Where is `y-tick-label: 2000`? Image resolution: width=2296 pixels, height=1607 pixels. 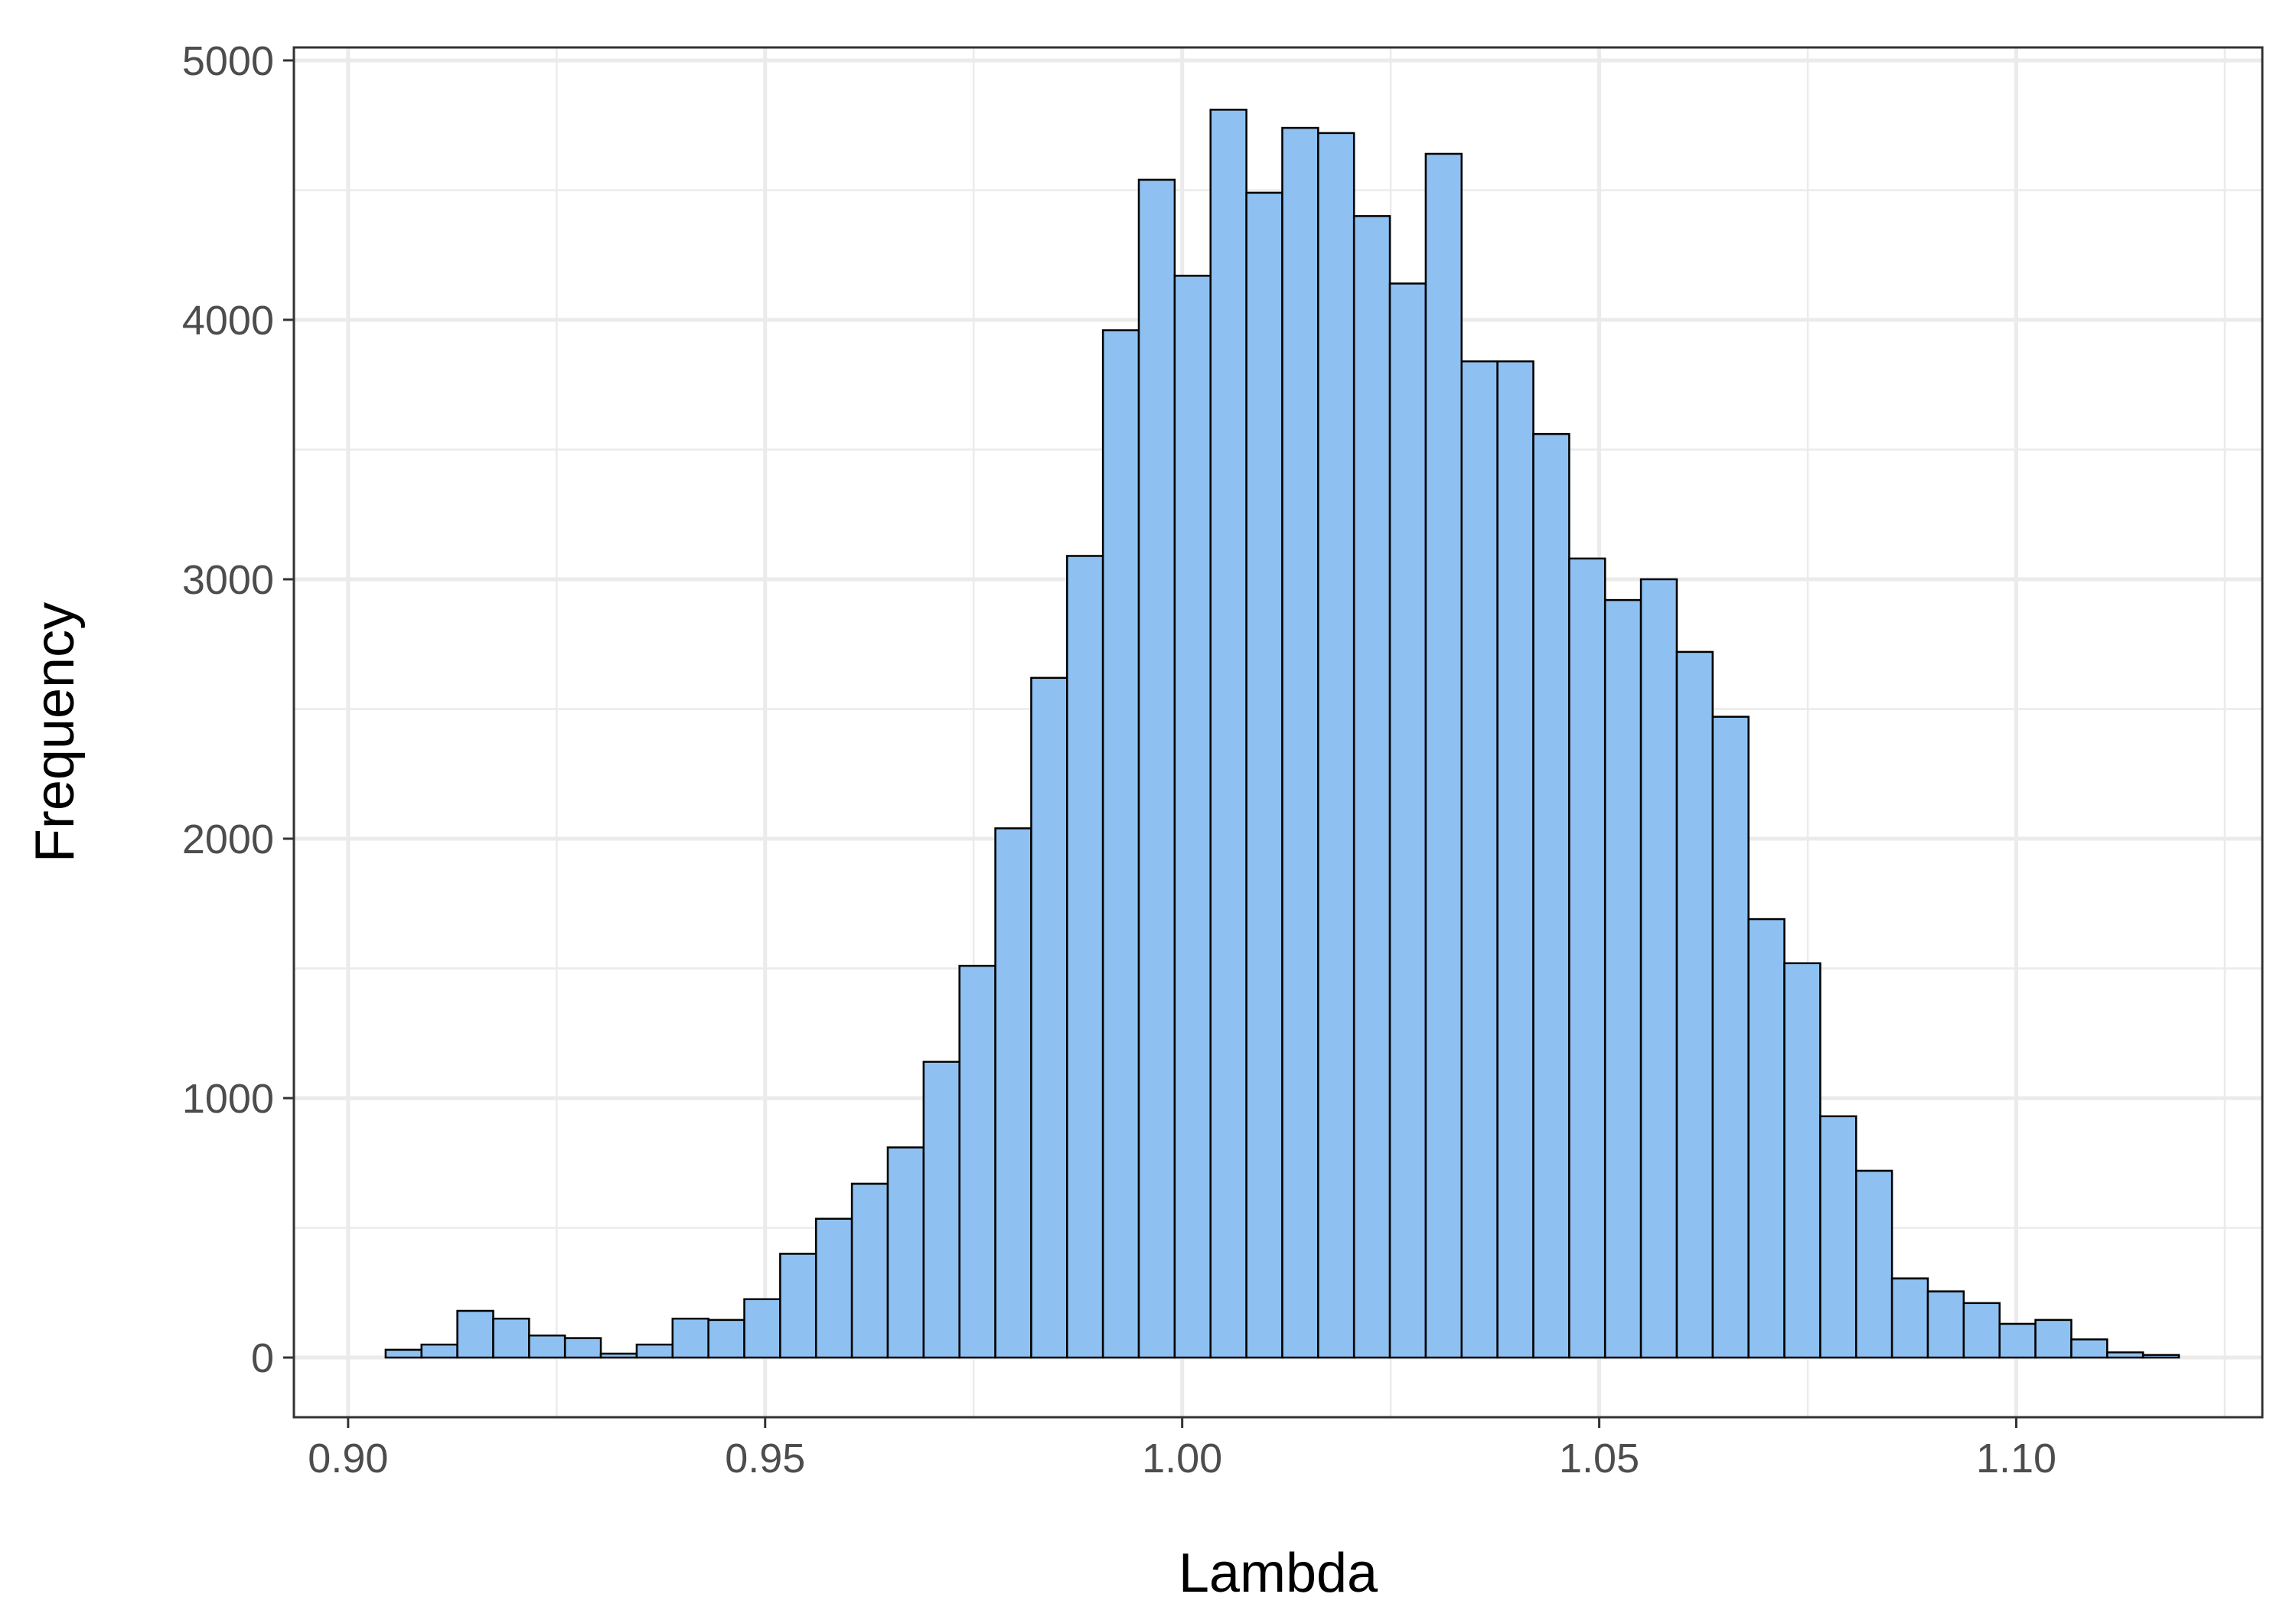
y-tick-label: 2000 is located at coordinates (228, 840).